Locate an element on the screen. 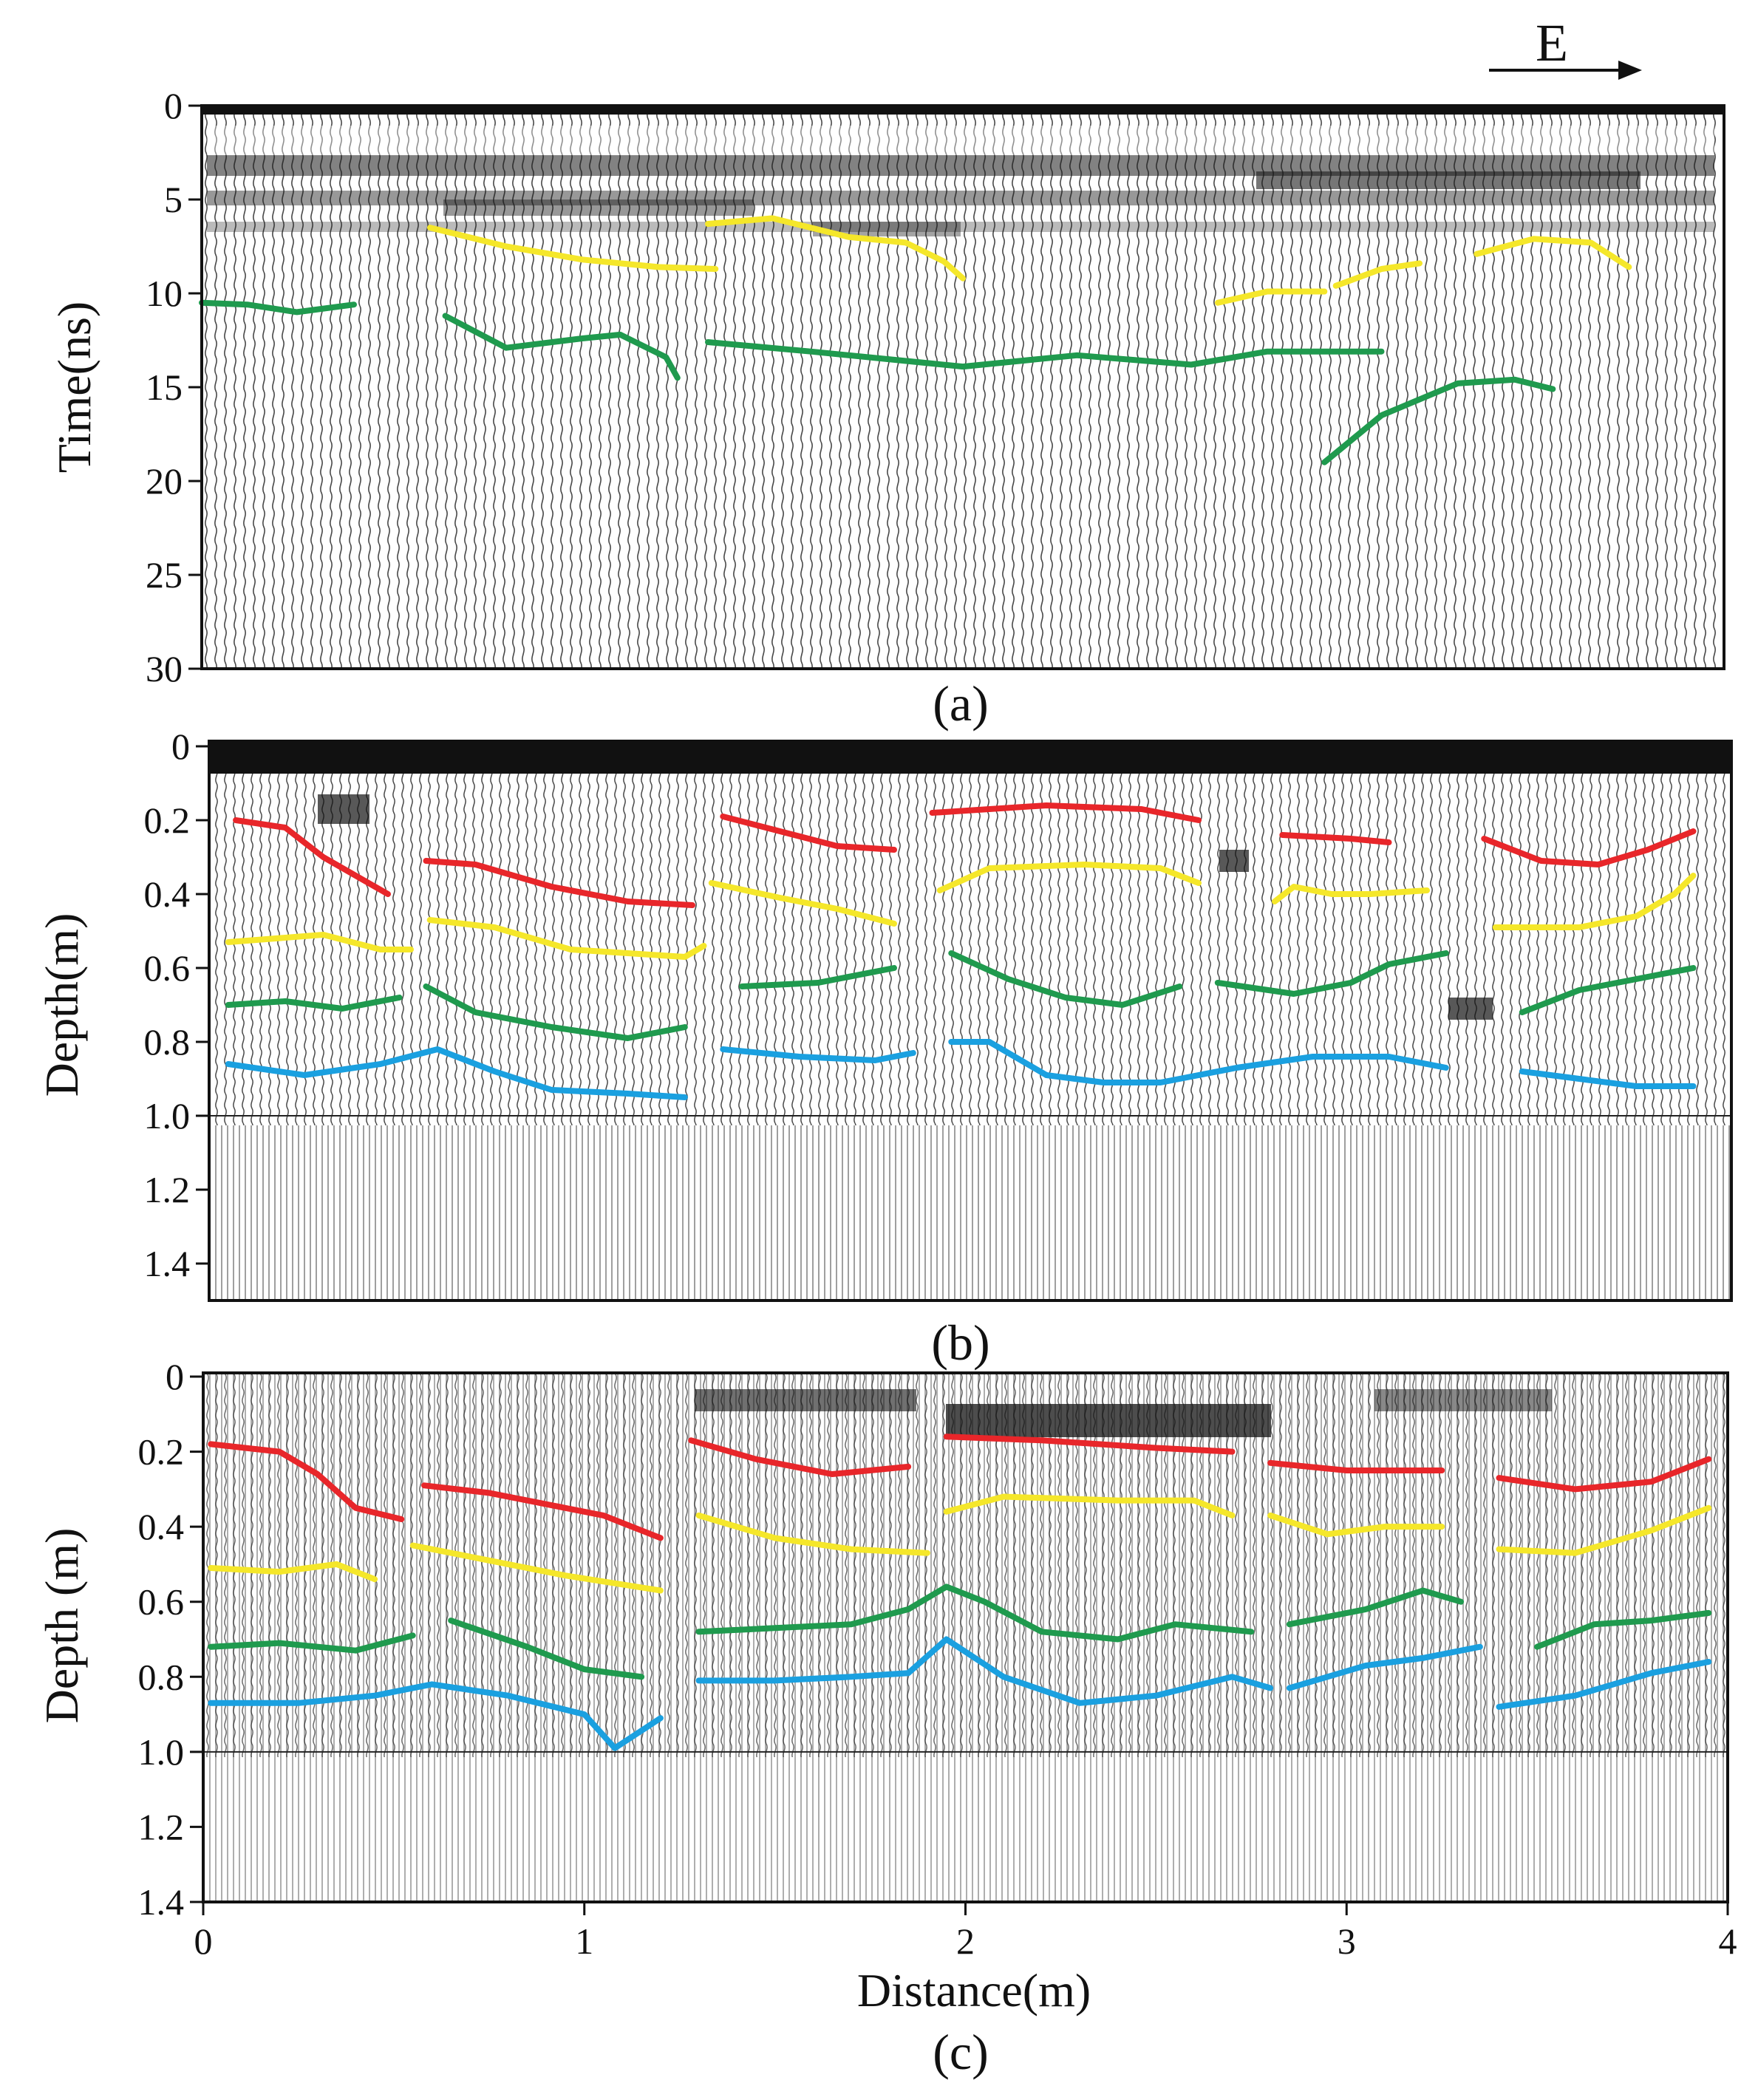  direction-arrow-head is located at coordinates (1630, 70).